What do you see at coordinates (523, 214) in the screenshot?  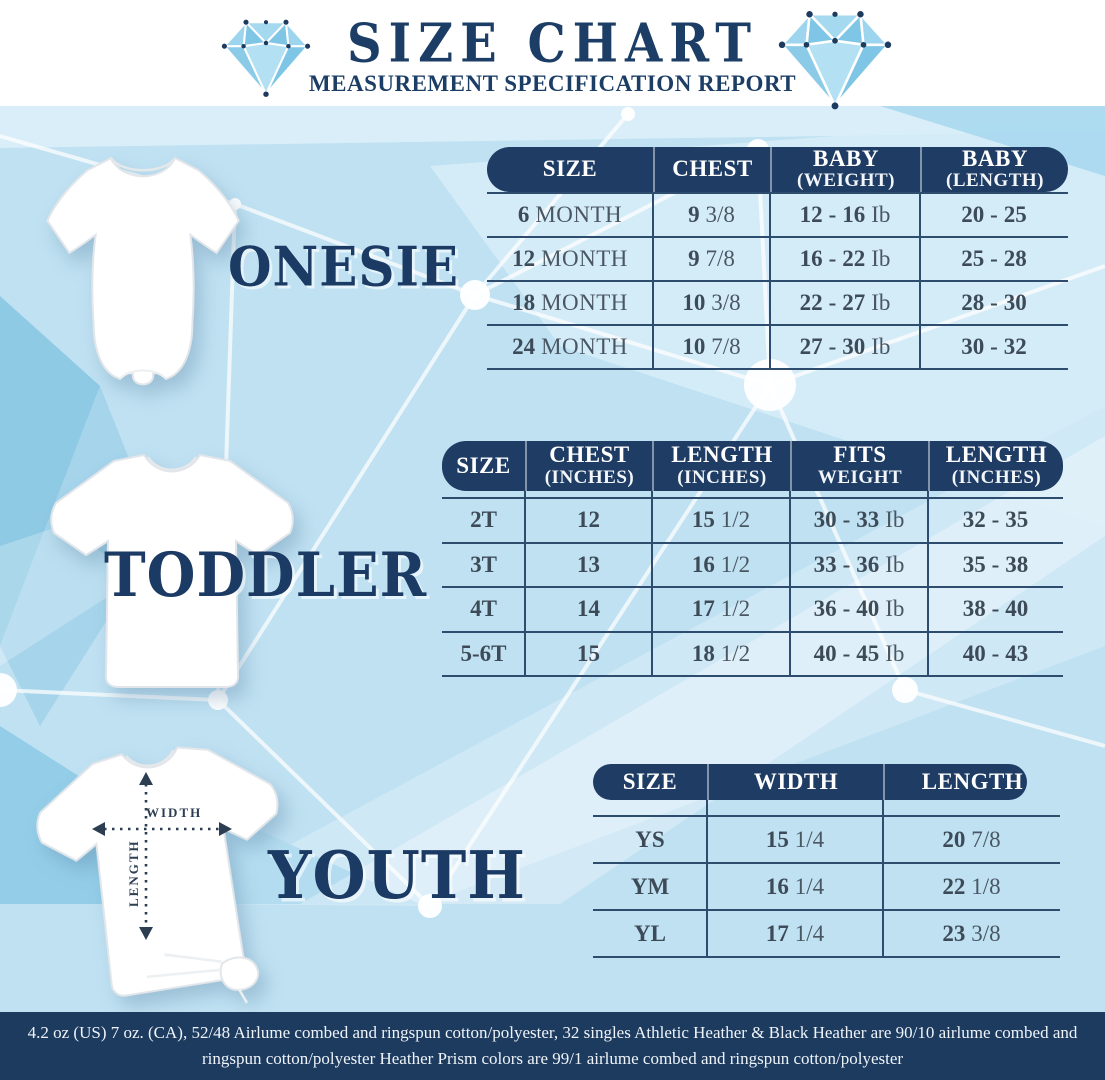 I see `number: 6` at bounding box center [523, 214].